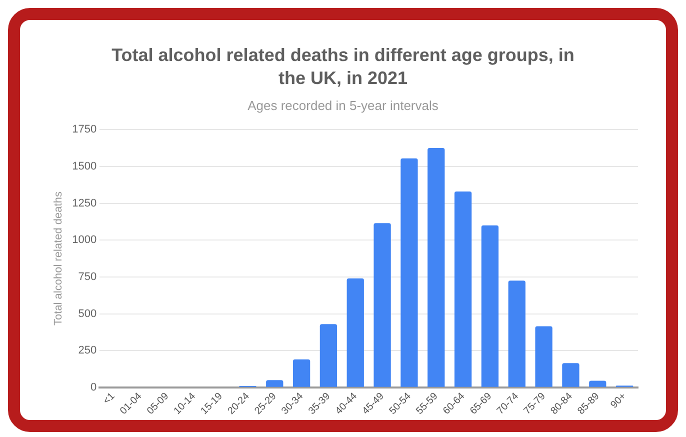  What do you see at coordinates (109, 398) in the screenshot?
I see `x-tick-label: <1` at bounding box center [109, 398].